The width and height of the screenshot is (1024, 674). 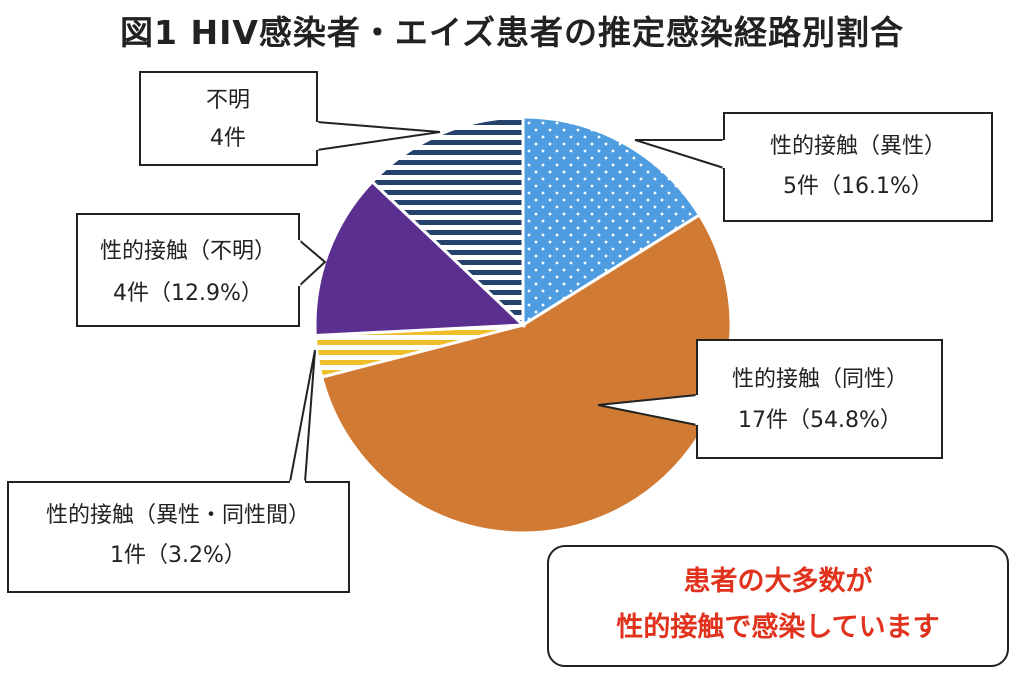 I want to click on slice-value-label: 4件, so click(x=228, y=138).